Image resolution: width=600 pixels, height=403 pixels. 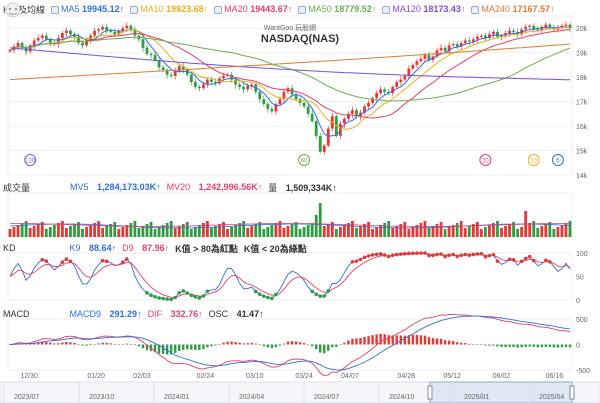 What do you see at coordinates (105, 314) in the screenshot?
I see `macd9-item: MACD9 291.29↑` at bounding box center [105, 314].